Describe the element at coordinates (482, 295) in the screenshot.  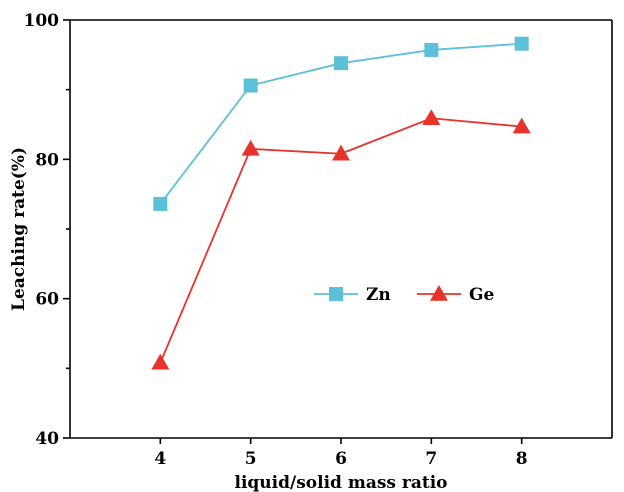
I see `legend-label-ge: Ge` at that location.